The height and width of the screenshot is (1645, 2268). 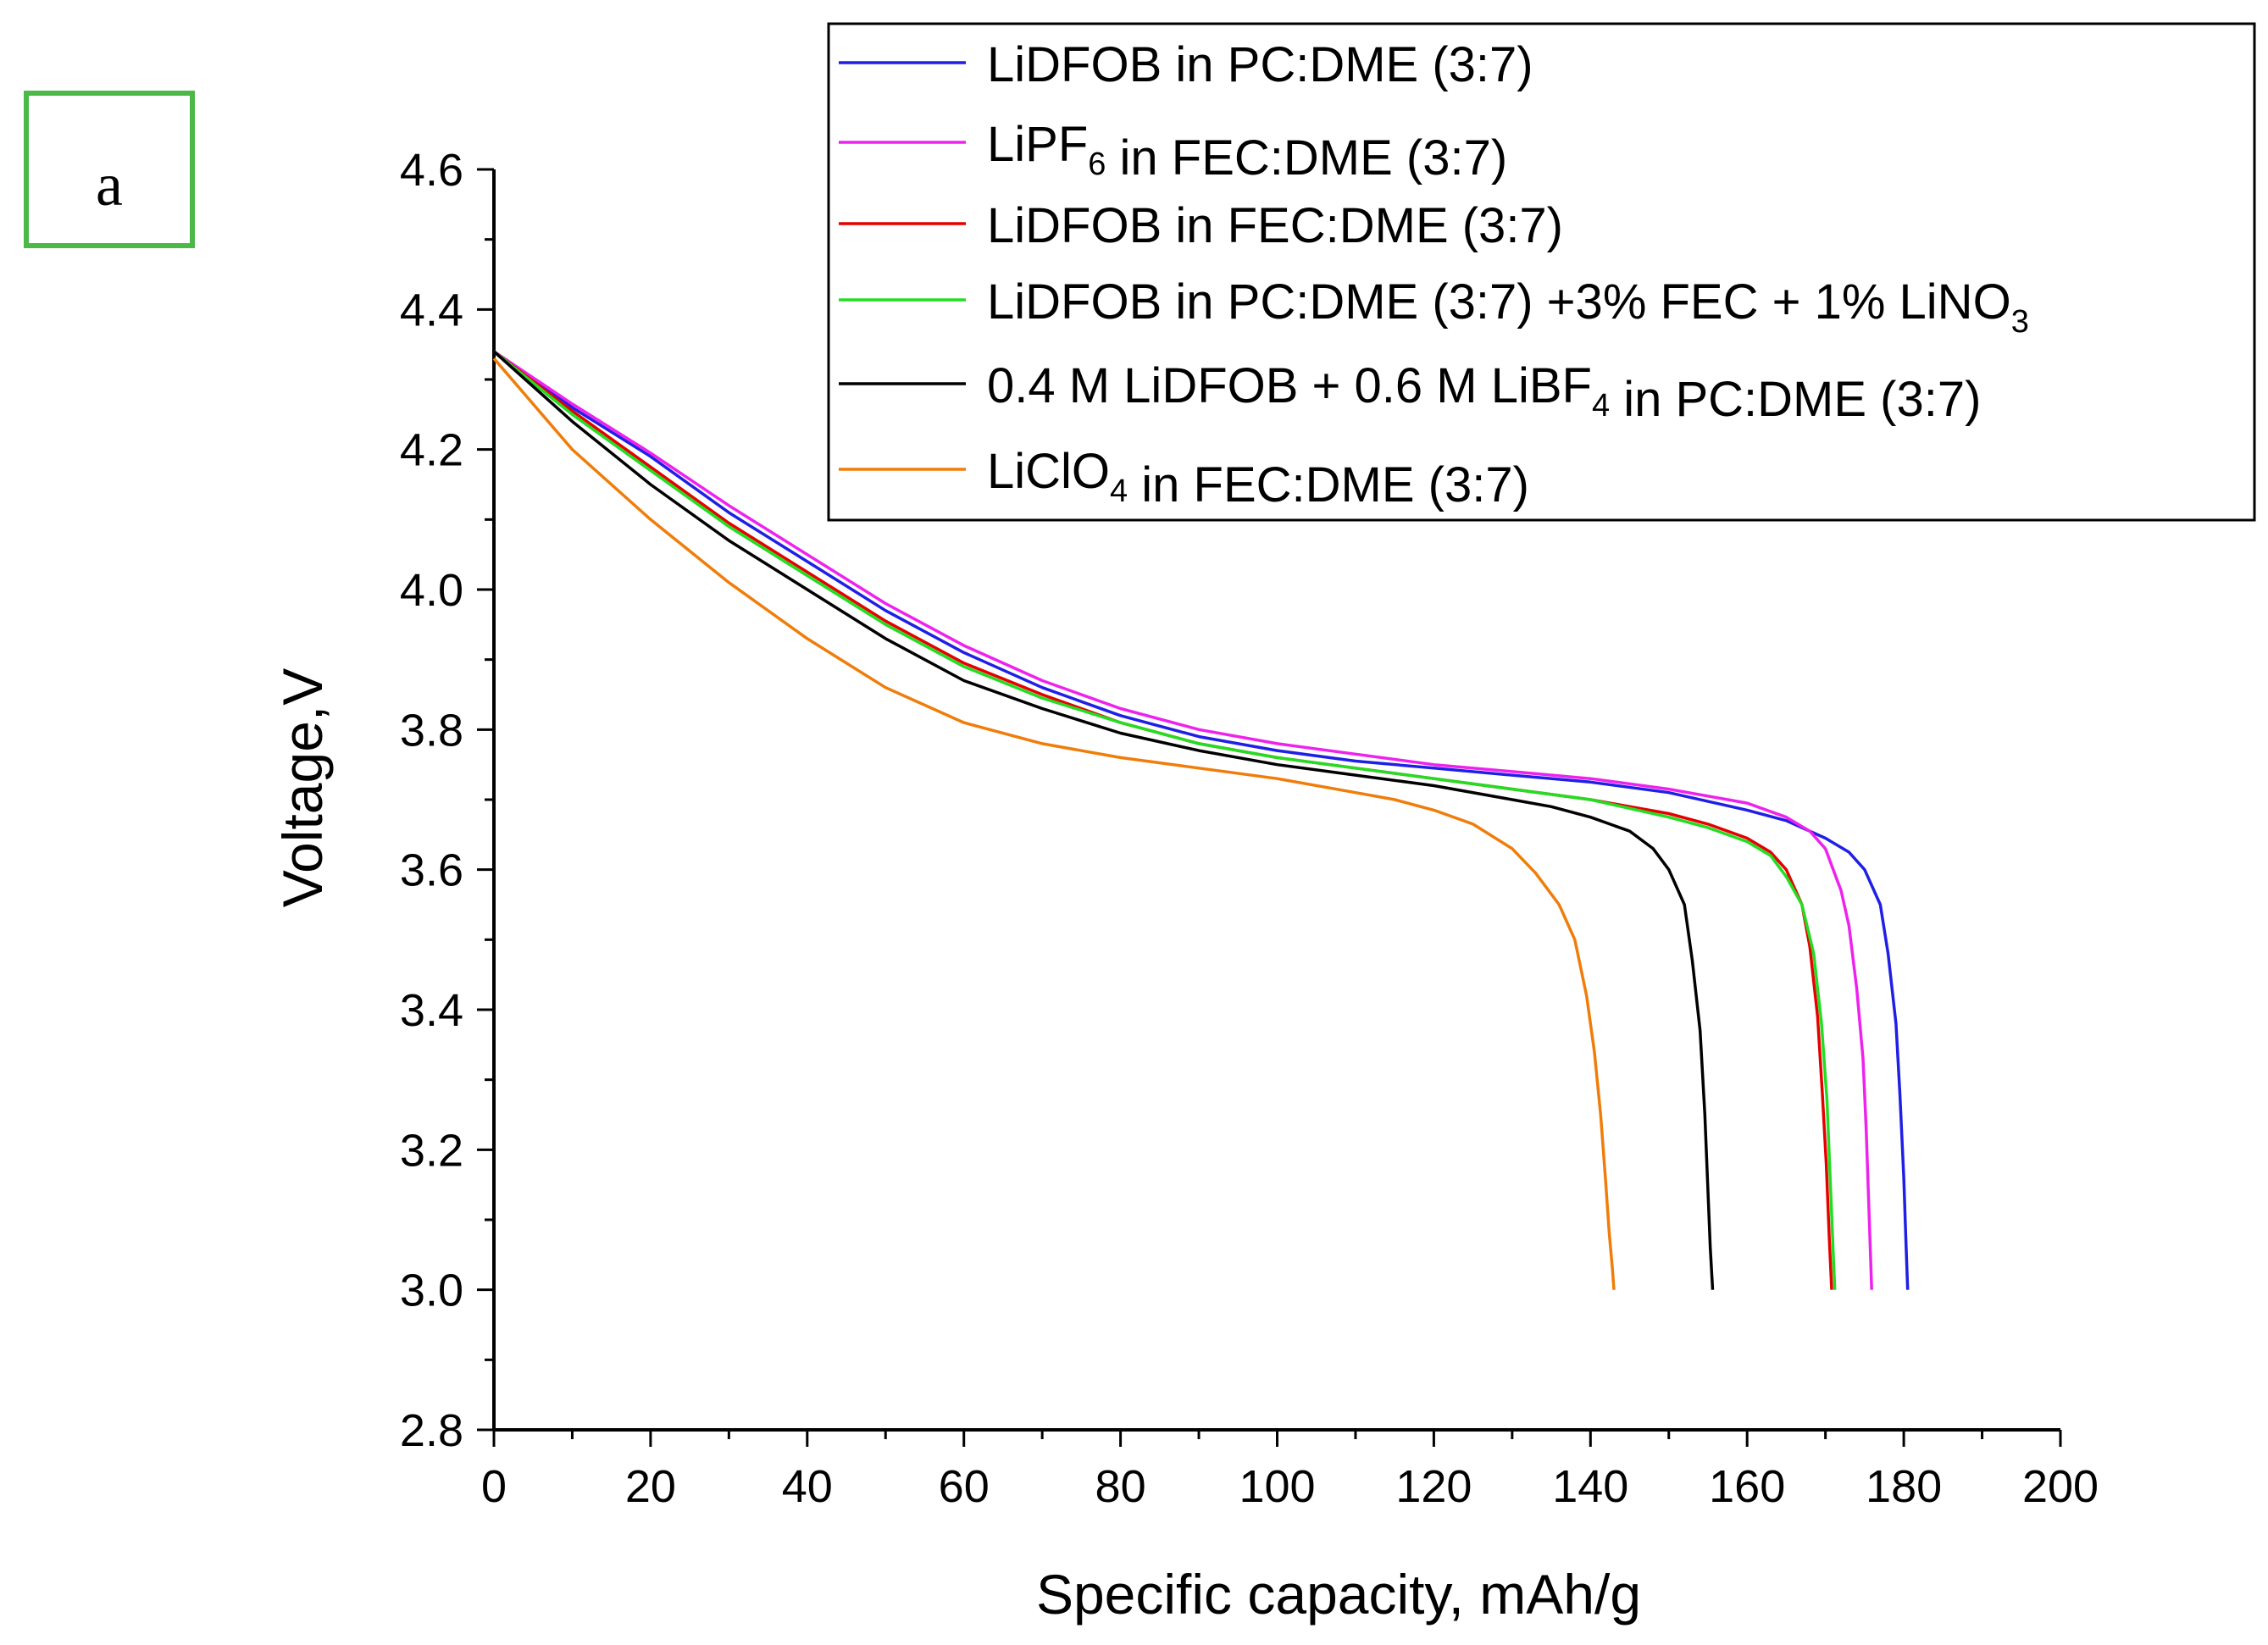 What do you see at coordinates (1120, 1486) in the screenshot?
I see `x-tick-label: 80` at bounding box center [1120, 1486].